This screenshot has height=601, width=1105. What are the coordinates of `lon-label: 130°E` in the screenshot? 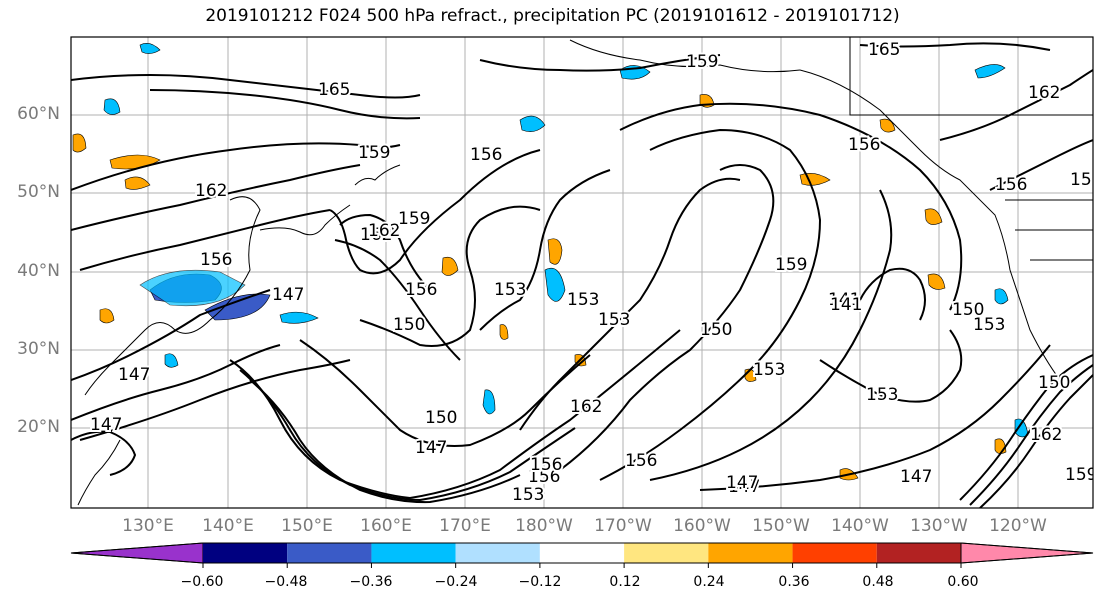 It's located at (148, 526).